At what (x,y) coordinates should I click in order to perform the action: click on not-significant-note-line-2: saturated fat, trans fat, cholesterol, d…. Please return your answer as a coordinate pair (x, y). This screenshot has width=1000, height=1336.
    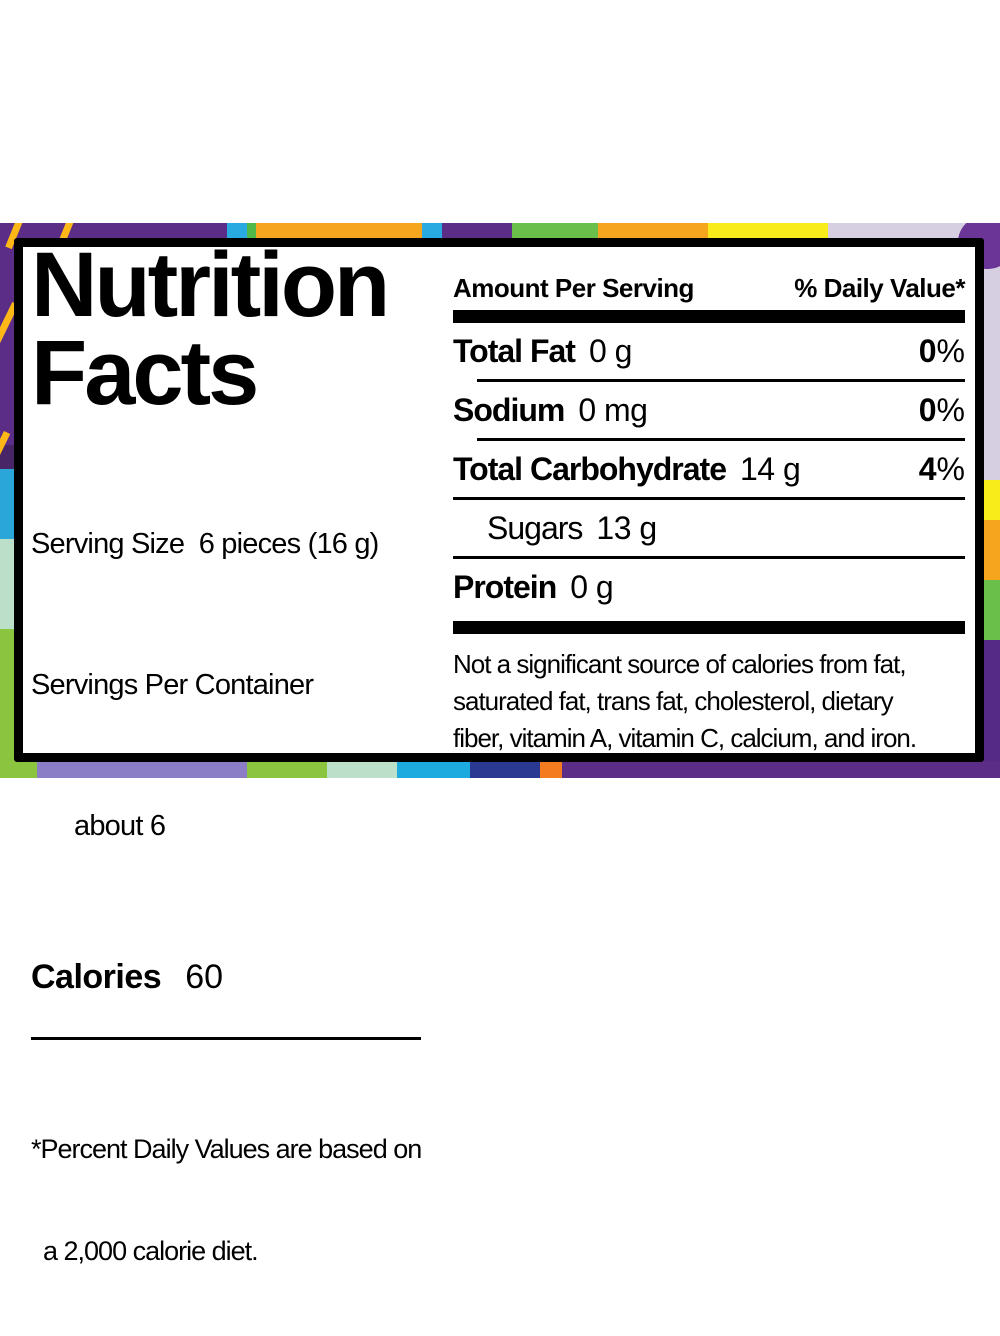
    Looking at the image, I should click on (673, 701).